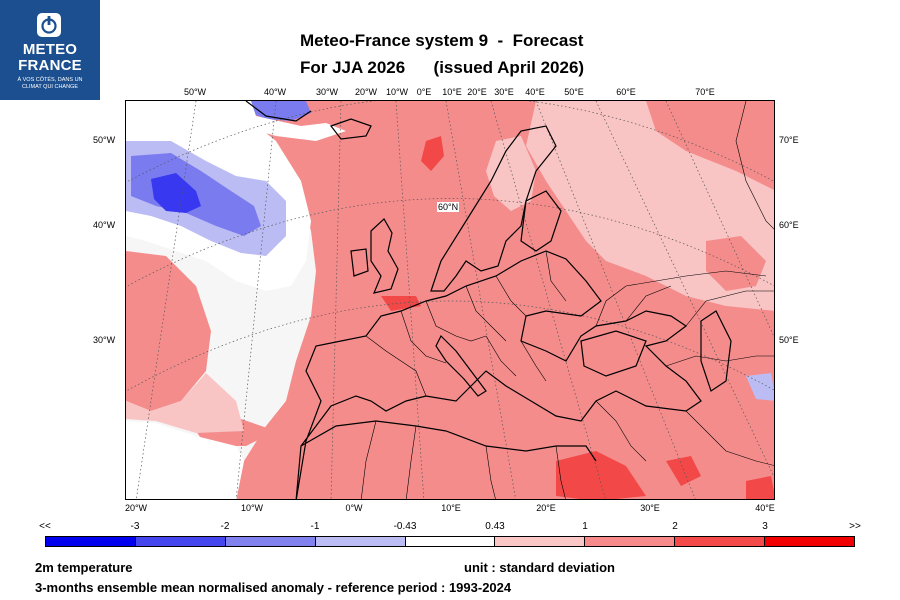 This screenshot has width=900, height=600. What do you see at coordinates (185, 403) in the screenshot?
I see `pale-anomaly-region-sw` at bounding box center [185, 403].